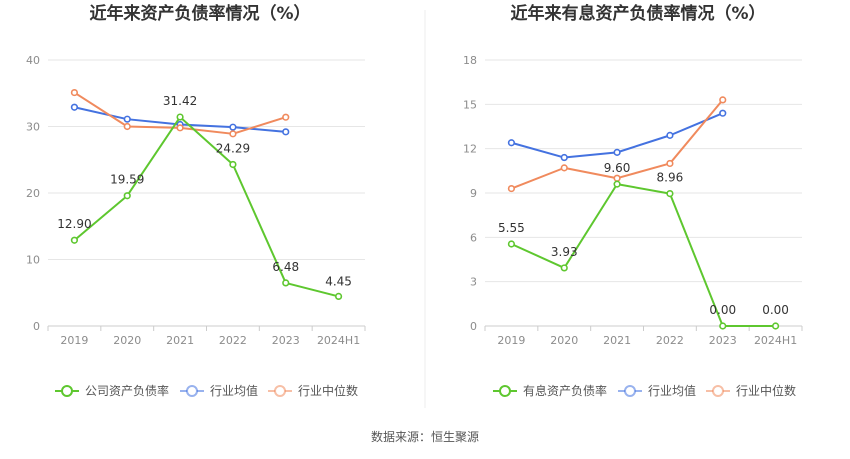  Describe the element at coordinates (470, 60) in the screenshot. I see `y-tick-label: 18` at that location.